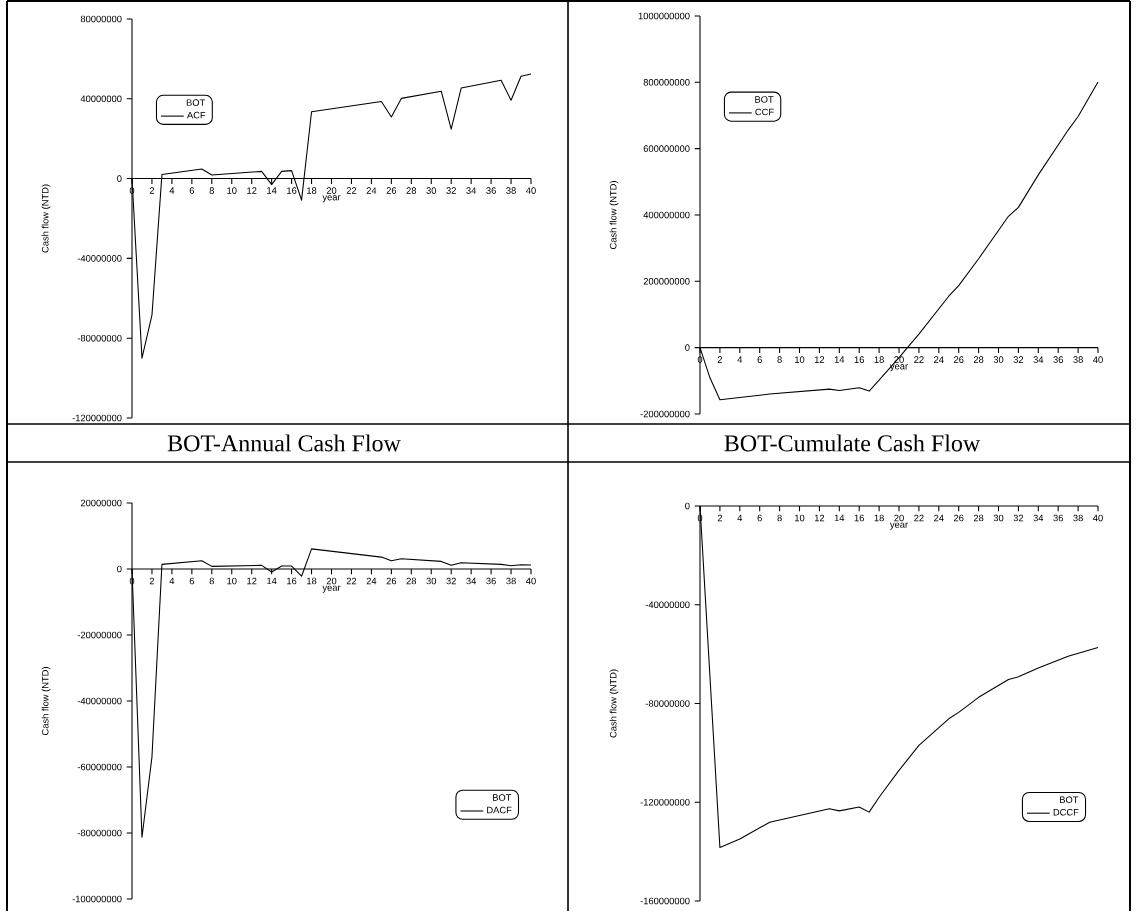  Describe the element at coordinates (666, 281) in the screenshot. I see `y-tick-label: 200000000` at that location.